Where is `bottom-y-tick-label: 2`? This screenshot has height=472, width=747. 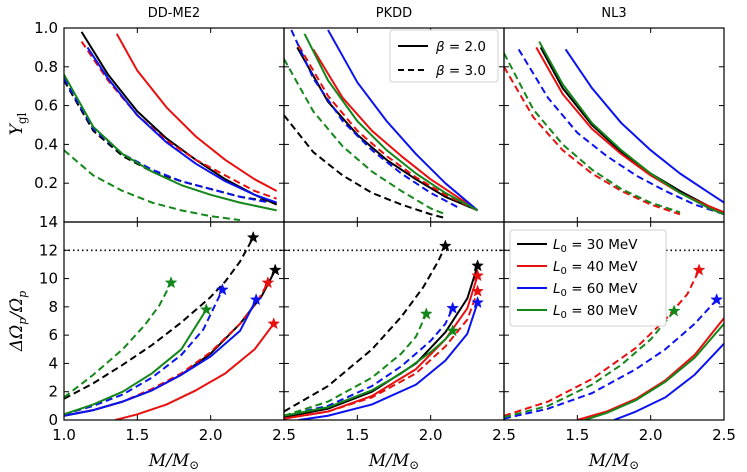 bottom-y-tick-label: 2 is located at coordinates (53, 392).